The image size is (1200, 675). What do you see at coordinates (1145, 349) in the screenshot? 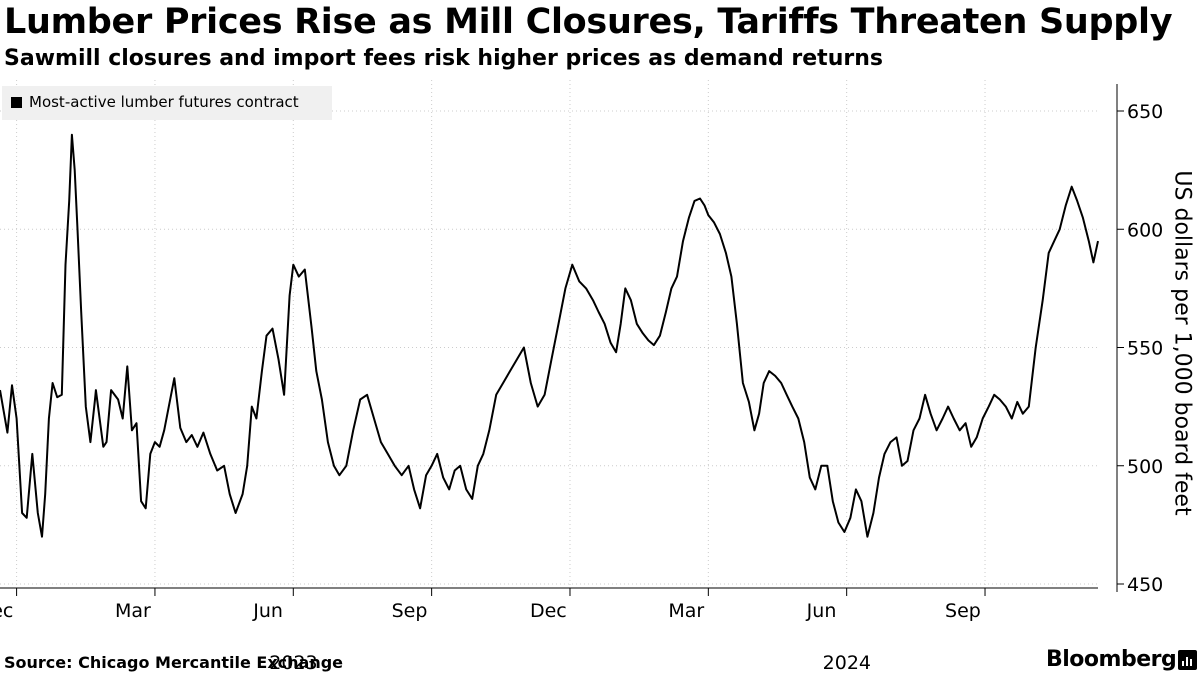
I see `y-tick-label: 550` at bounding box center [1145, 349].